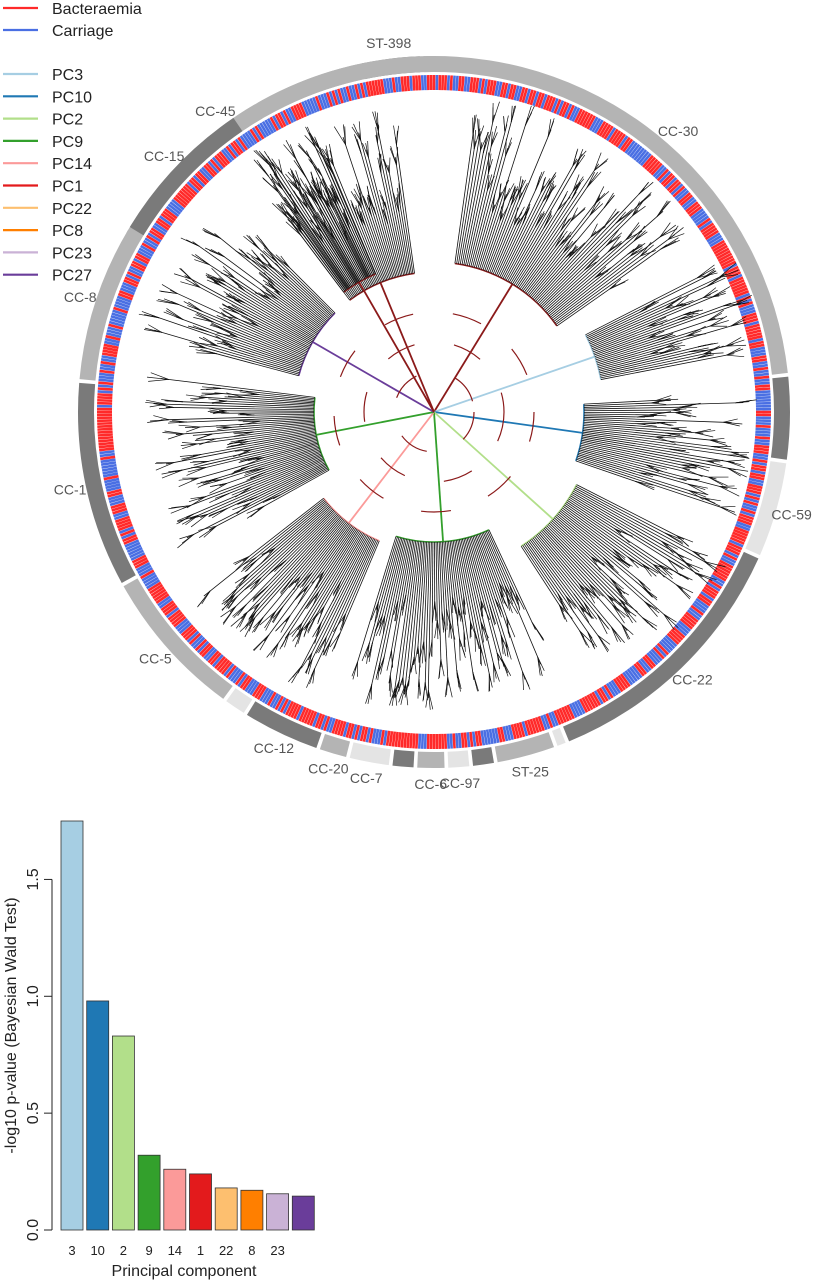 This screenshot has height=1285, width=828. Describe the element at coordinates (33, 1113) in the screenshot. I see `y-tick-label: 0.5` at that location.